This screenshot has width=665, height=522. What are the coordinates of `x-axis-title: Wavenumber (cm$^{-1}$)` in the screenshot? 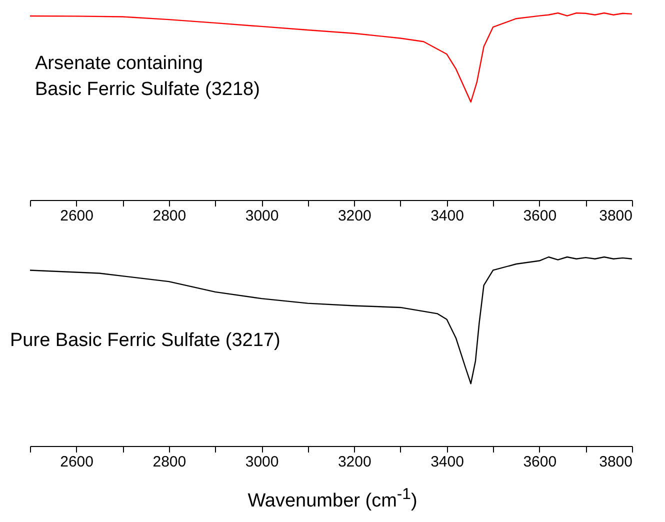 It's located at (332, 499).